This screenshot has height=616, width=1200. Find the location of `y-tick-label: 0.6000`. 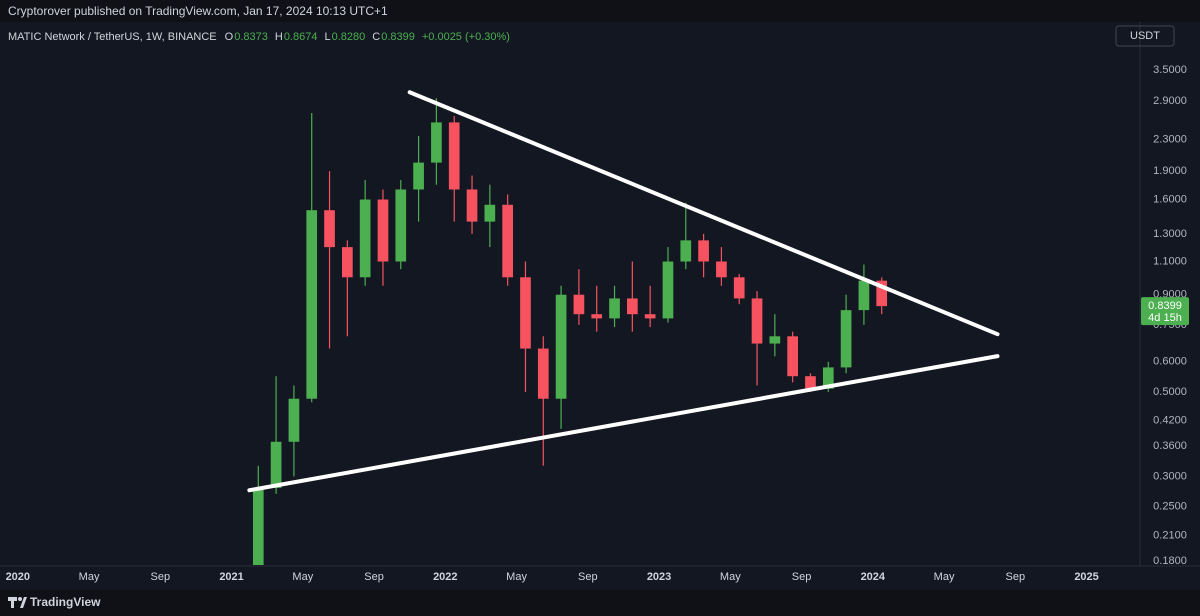

y-tick-label: 0.6000 is located at coordinates (1170, 362).